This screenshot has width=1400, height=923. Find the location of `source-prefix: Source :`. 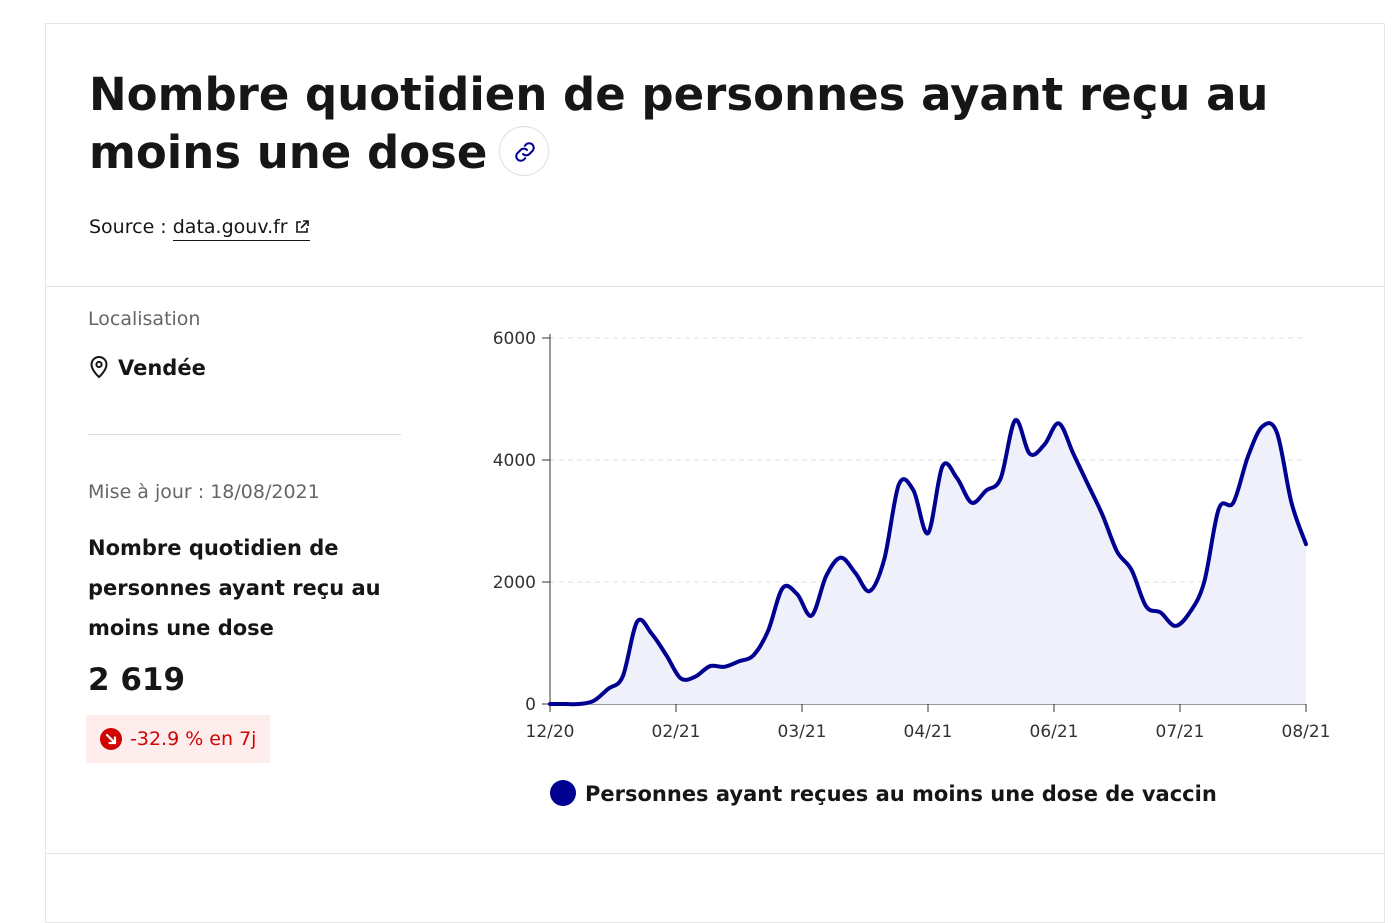

source-prefix: Source : is located at coordinates (128, 227).